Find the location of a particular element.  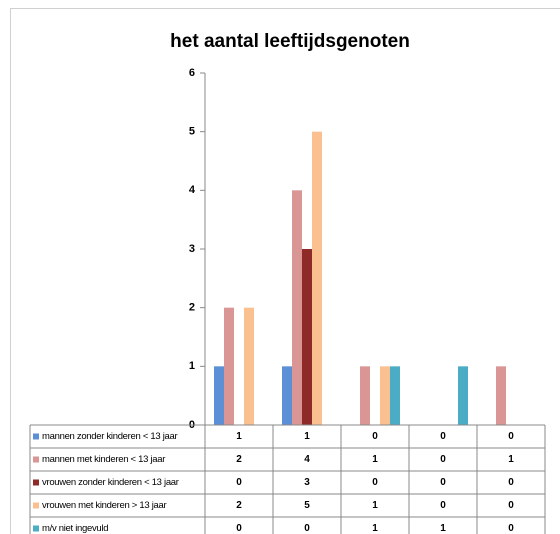

y-tick-label: 6 is located at coordinates (192, 73).